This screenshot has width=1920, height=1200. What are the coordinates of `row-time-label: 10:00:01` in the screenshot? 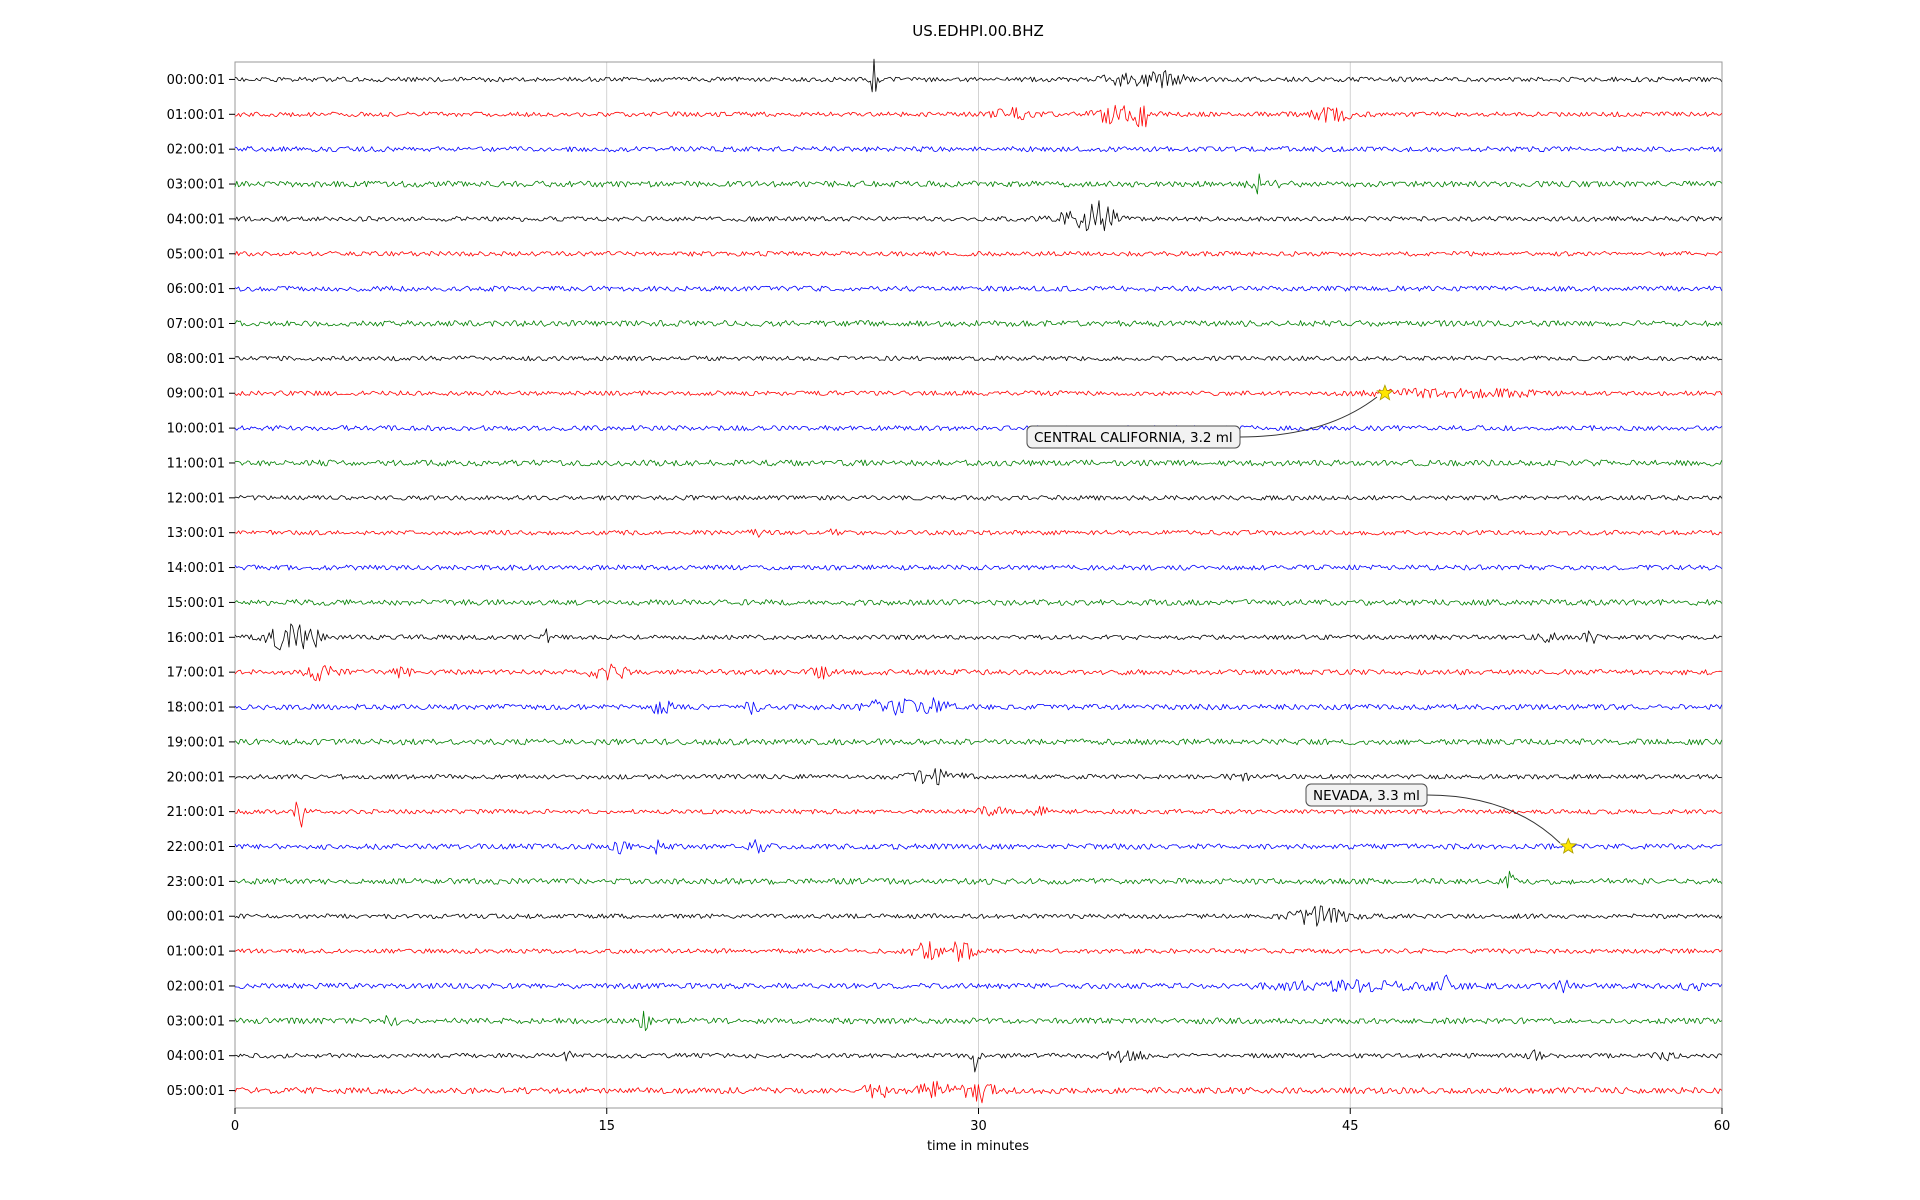 It's located at (196, 429).